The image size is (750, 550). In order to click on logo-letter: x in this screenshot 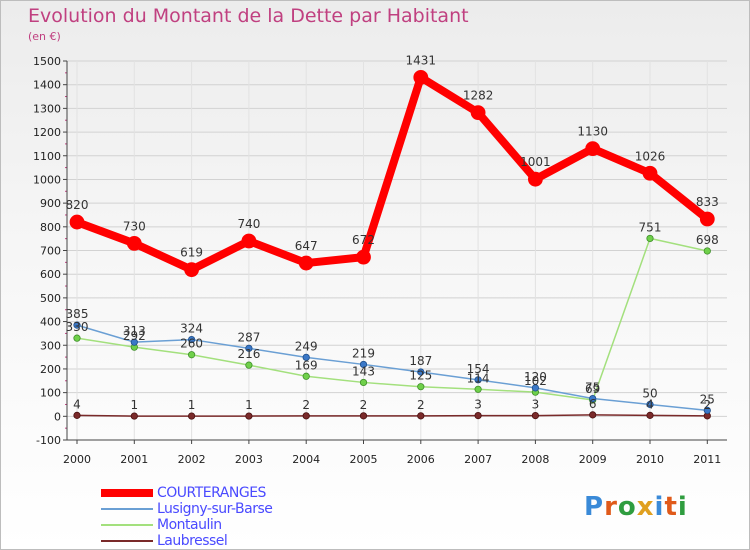, I will do `click(645, 507)`.